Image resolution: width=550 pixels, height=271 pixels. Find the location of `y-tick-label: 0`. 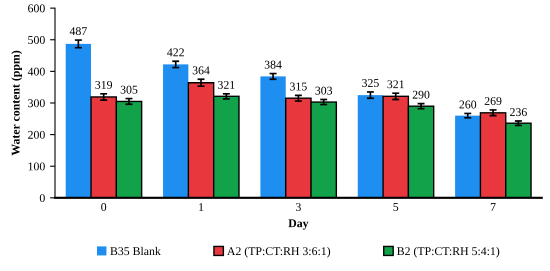

y-tick-label: 0 is located at coordinates (42, 198).